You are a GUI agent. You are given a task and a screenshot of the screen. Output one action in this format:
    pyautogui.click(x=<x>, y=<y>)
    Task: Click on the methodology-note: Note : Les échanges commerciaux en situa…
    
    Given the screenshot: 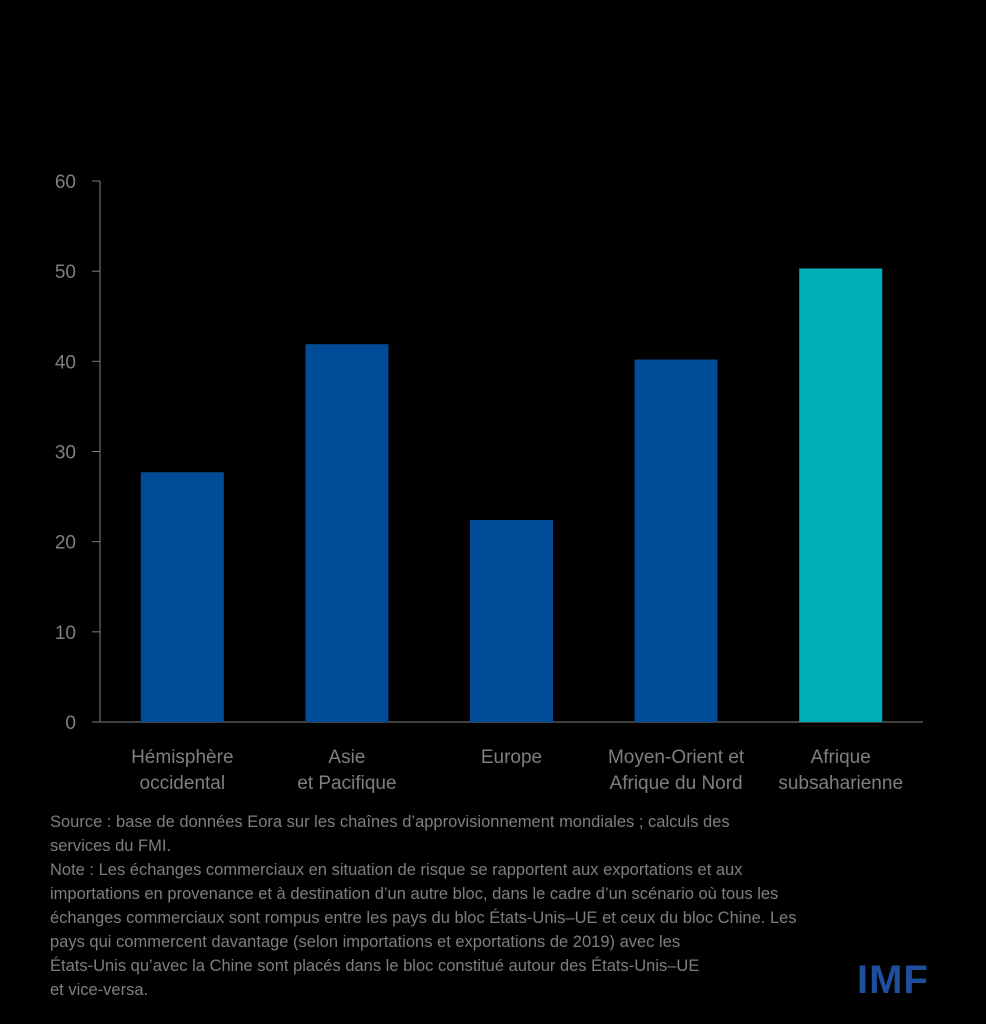 What is the action you would take?
    pyautogui.click(x=423, y=930)
    